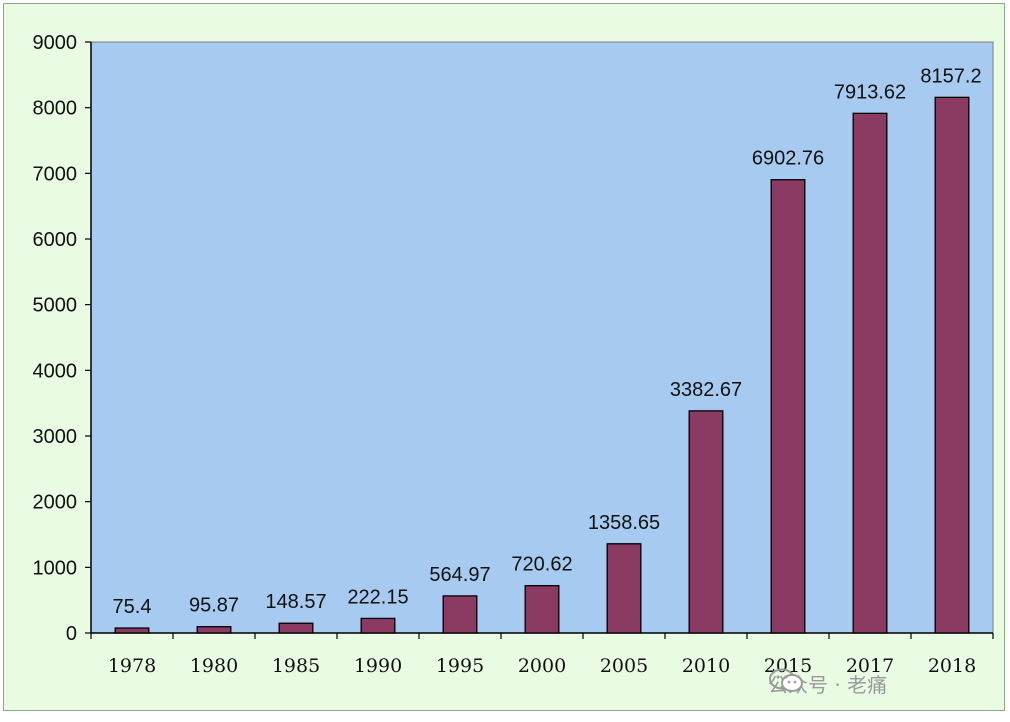 The width and height of the screenshot is (1010, 722). Describe the element at coordinates (71, 634) in the screenshot. I see `y-tick-label: 0` at that location.